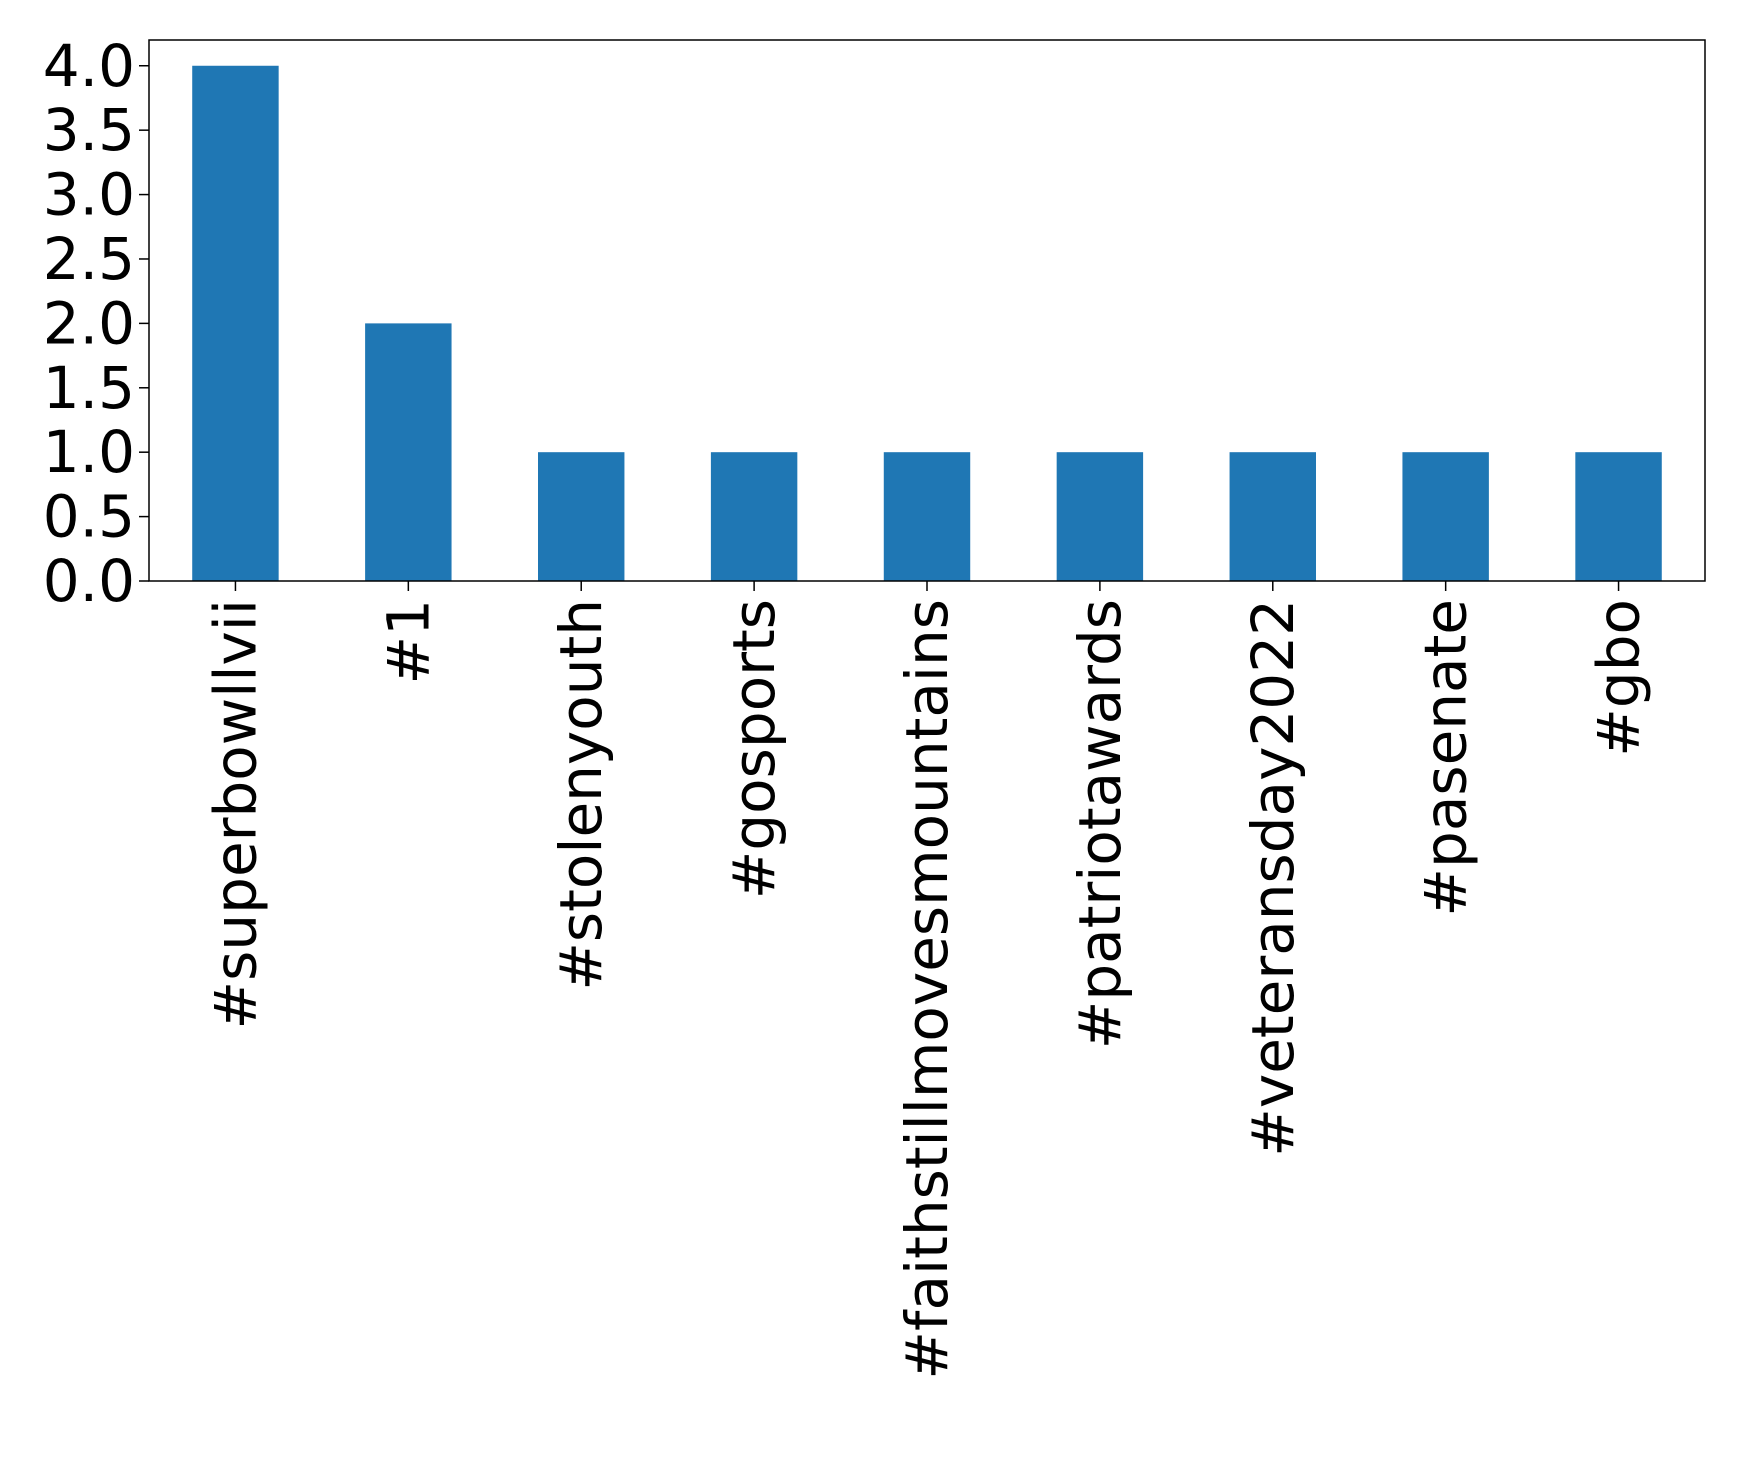 The width and height of the screenshot is (1739, 1468). I want to click on bar-veteransday2022, so click(1272, 516).